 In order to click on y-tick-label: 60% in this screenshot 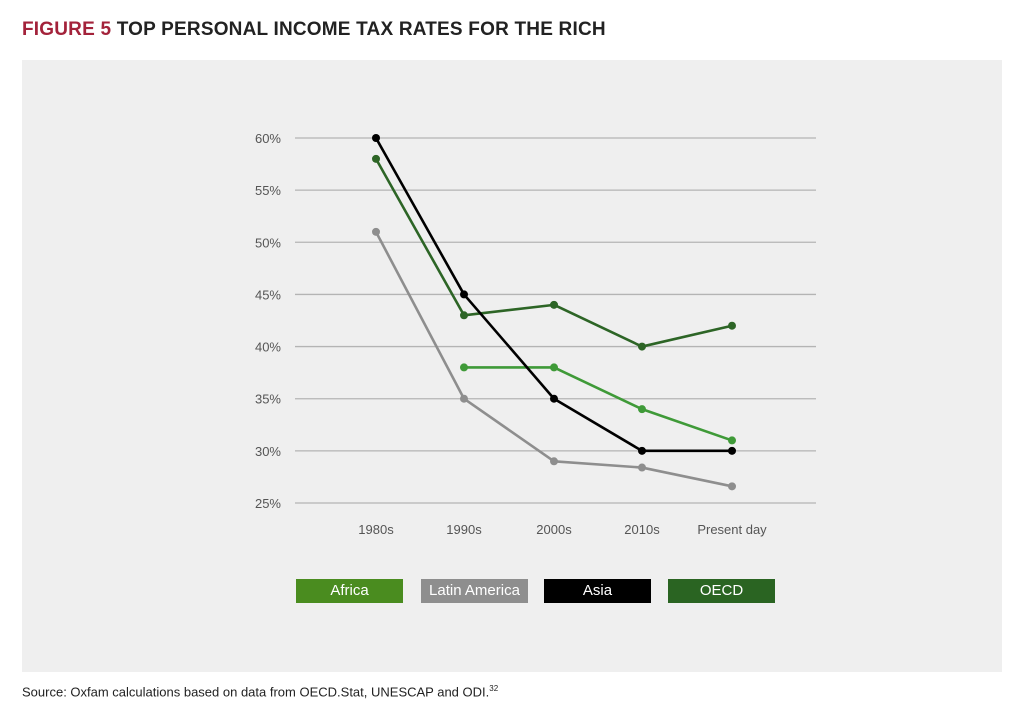, I will do `click(268, 138)`.